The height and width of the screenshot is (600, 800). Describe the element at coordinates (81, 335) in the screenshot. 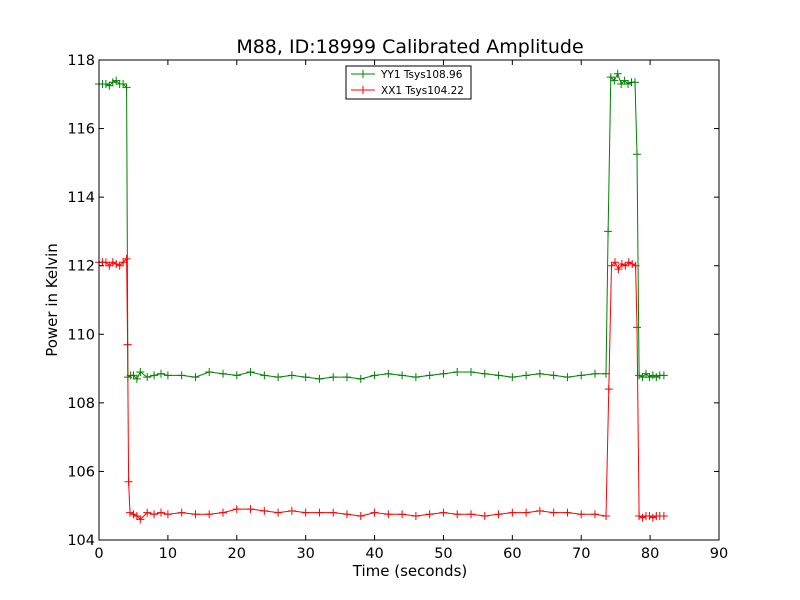

I see `y-tick-label: 110` at that location.